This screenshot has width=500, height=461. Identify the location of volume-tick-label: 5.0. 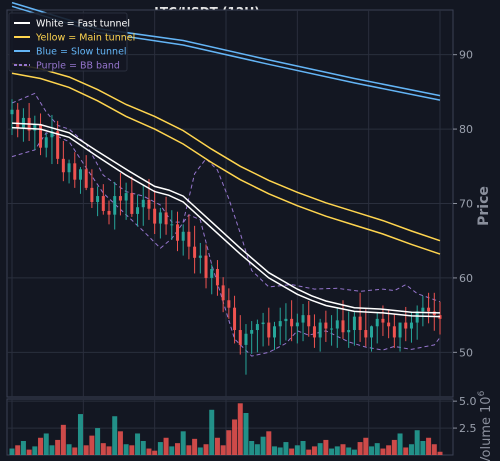
(468, 401).